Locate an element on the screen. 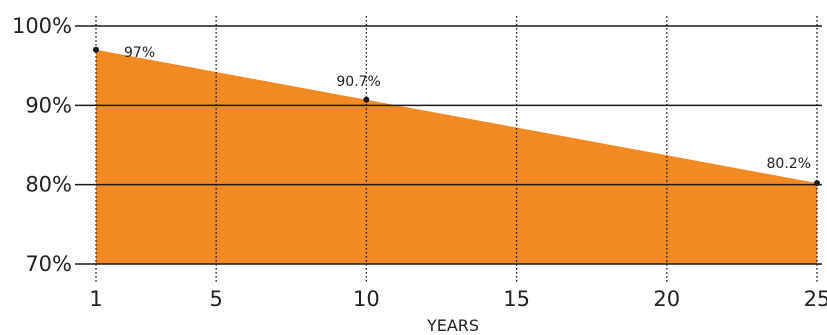 This screenshot has height=335, width=827. x-tick-label: 1 is located at coordinates (95, 299).